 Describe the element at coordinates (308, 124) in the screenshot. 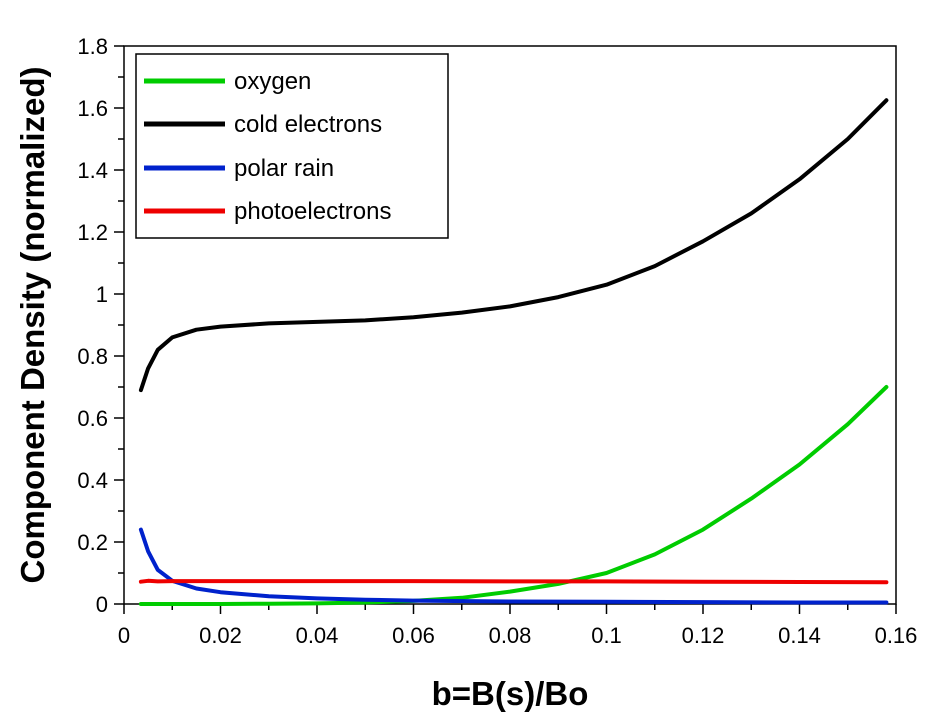

I see `legend-label-cold-electrons: cold electrons` at that location.